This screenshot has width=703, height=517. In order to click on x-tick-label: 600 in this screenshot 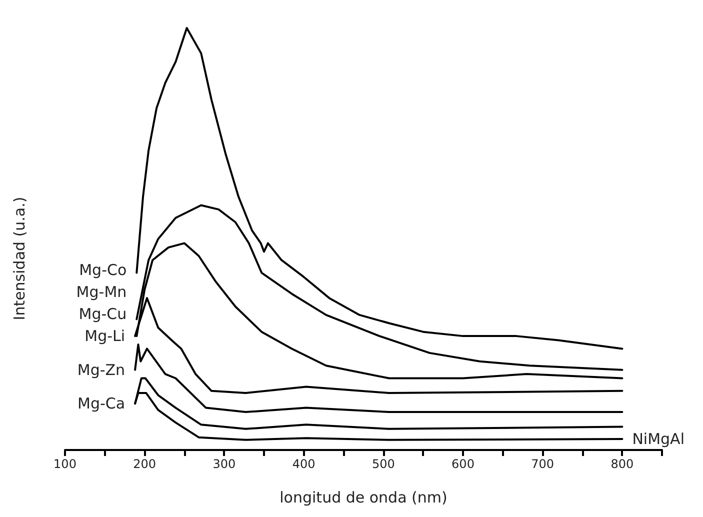, I will do `click(463, 464)`.